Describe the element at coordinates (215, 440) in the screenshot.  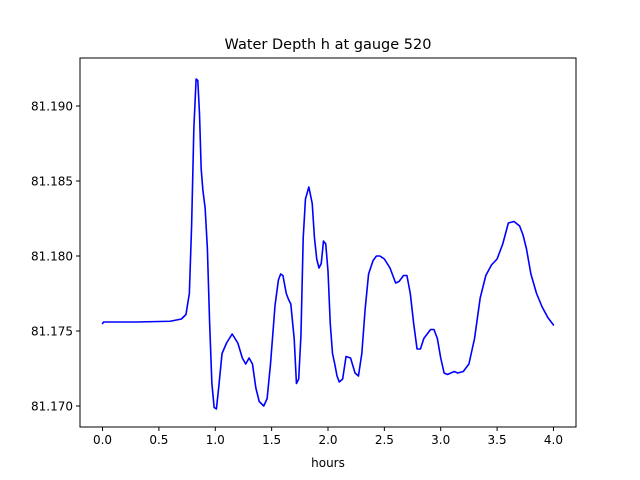
I see `x-tick-label: 1.0` at that location.